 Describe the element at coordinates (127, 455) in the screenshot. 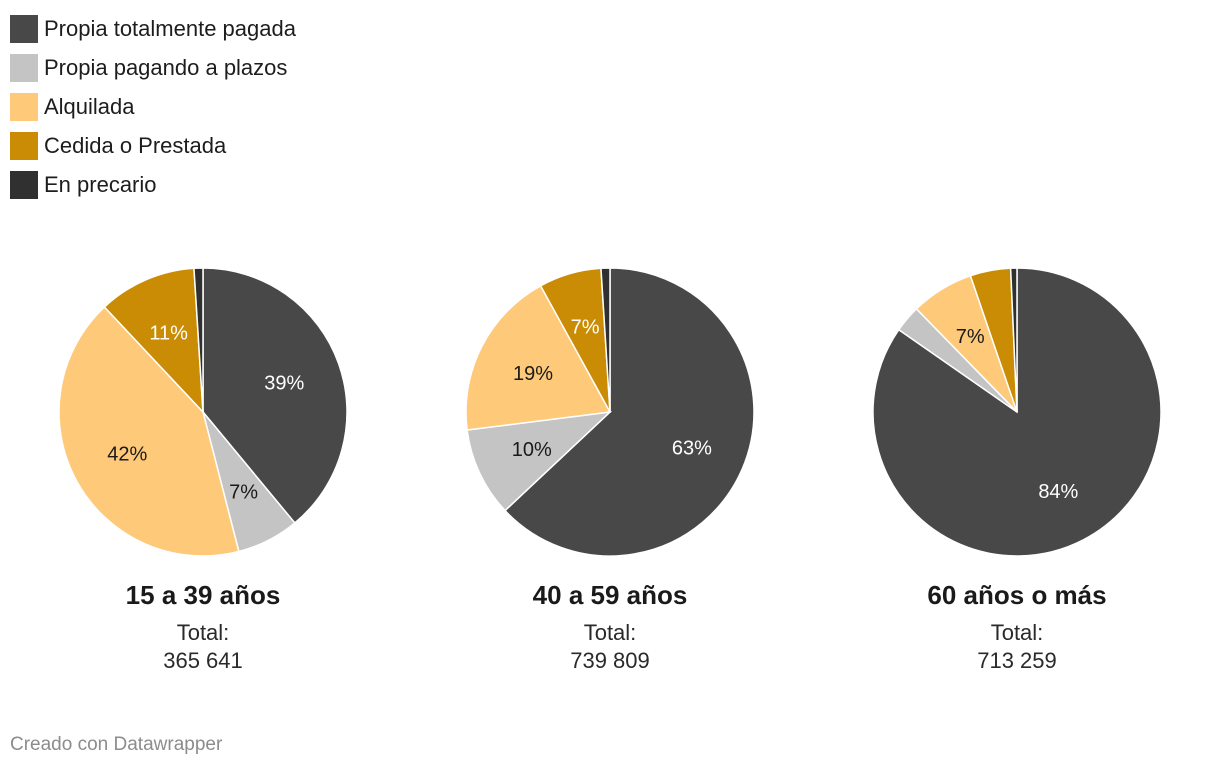

I see `slice-label: 42%` at that location.